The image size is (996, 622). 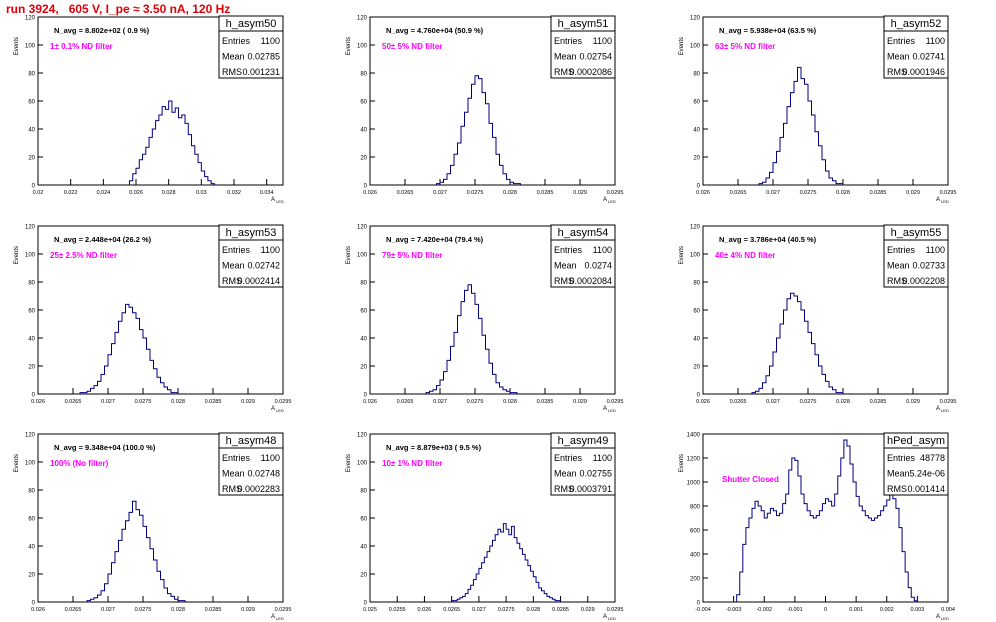 What do you see at coordinates (927, 474) in the screenshot?
I see `stat-value: 5.24e-06` at bounding box center [927, 474].